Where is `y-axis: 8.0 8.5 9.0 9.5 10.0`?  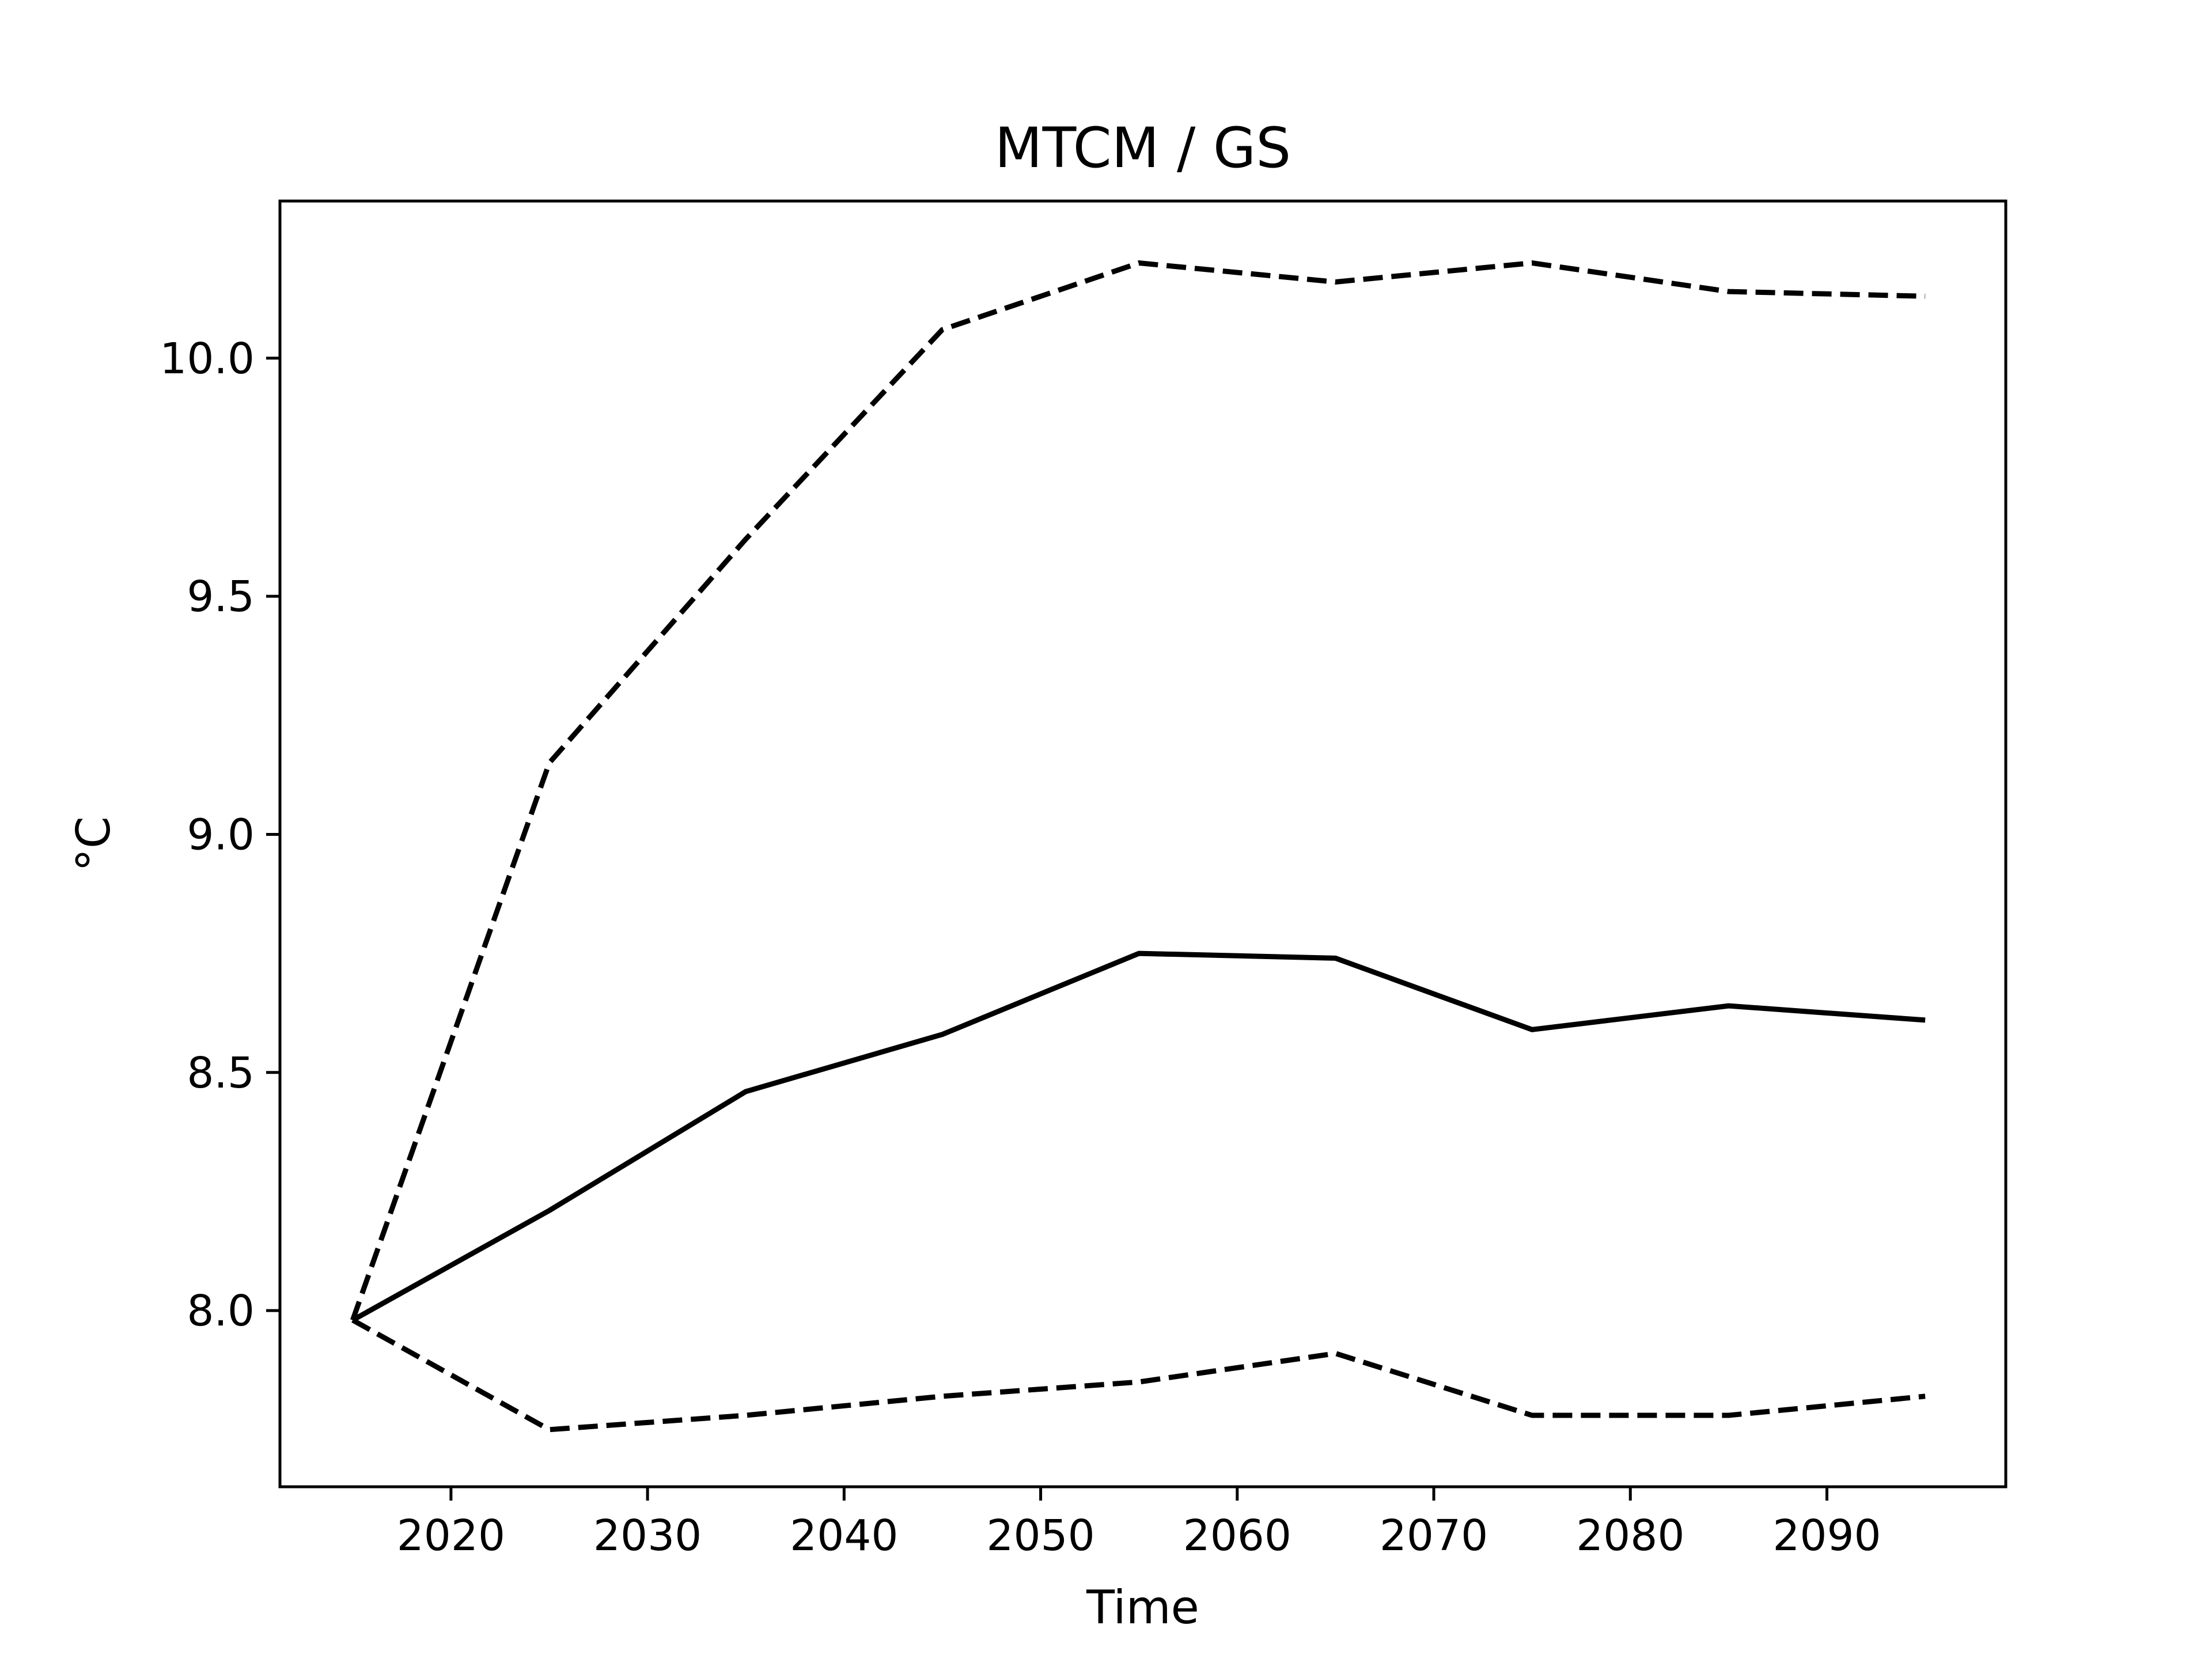
y-axis: 8.0 8.5 9.0 9.5 10.0 is located at coordinates (220, 835).